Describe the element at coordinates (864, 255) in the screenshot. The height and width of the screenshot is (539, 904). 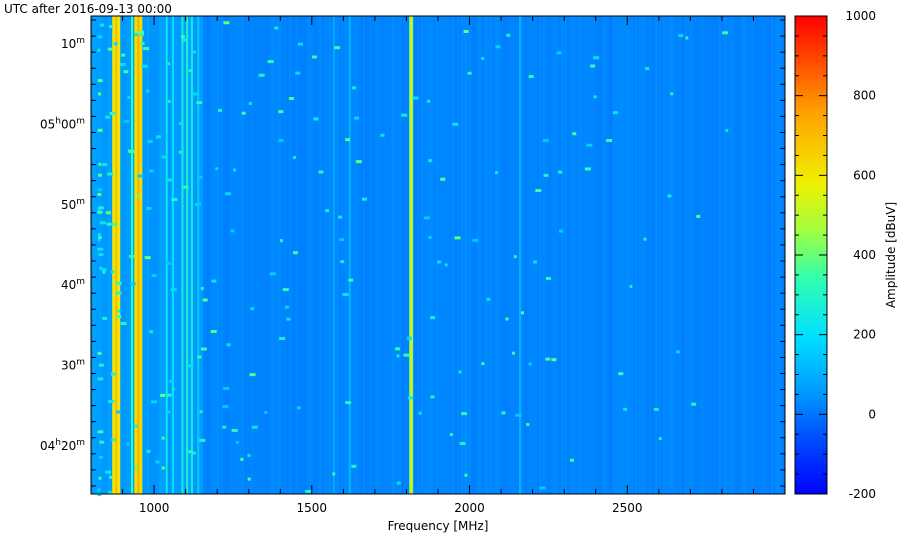
I see `colorbar-tick-label: 400` at that location.